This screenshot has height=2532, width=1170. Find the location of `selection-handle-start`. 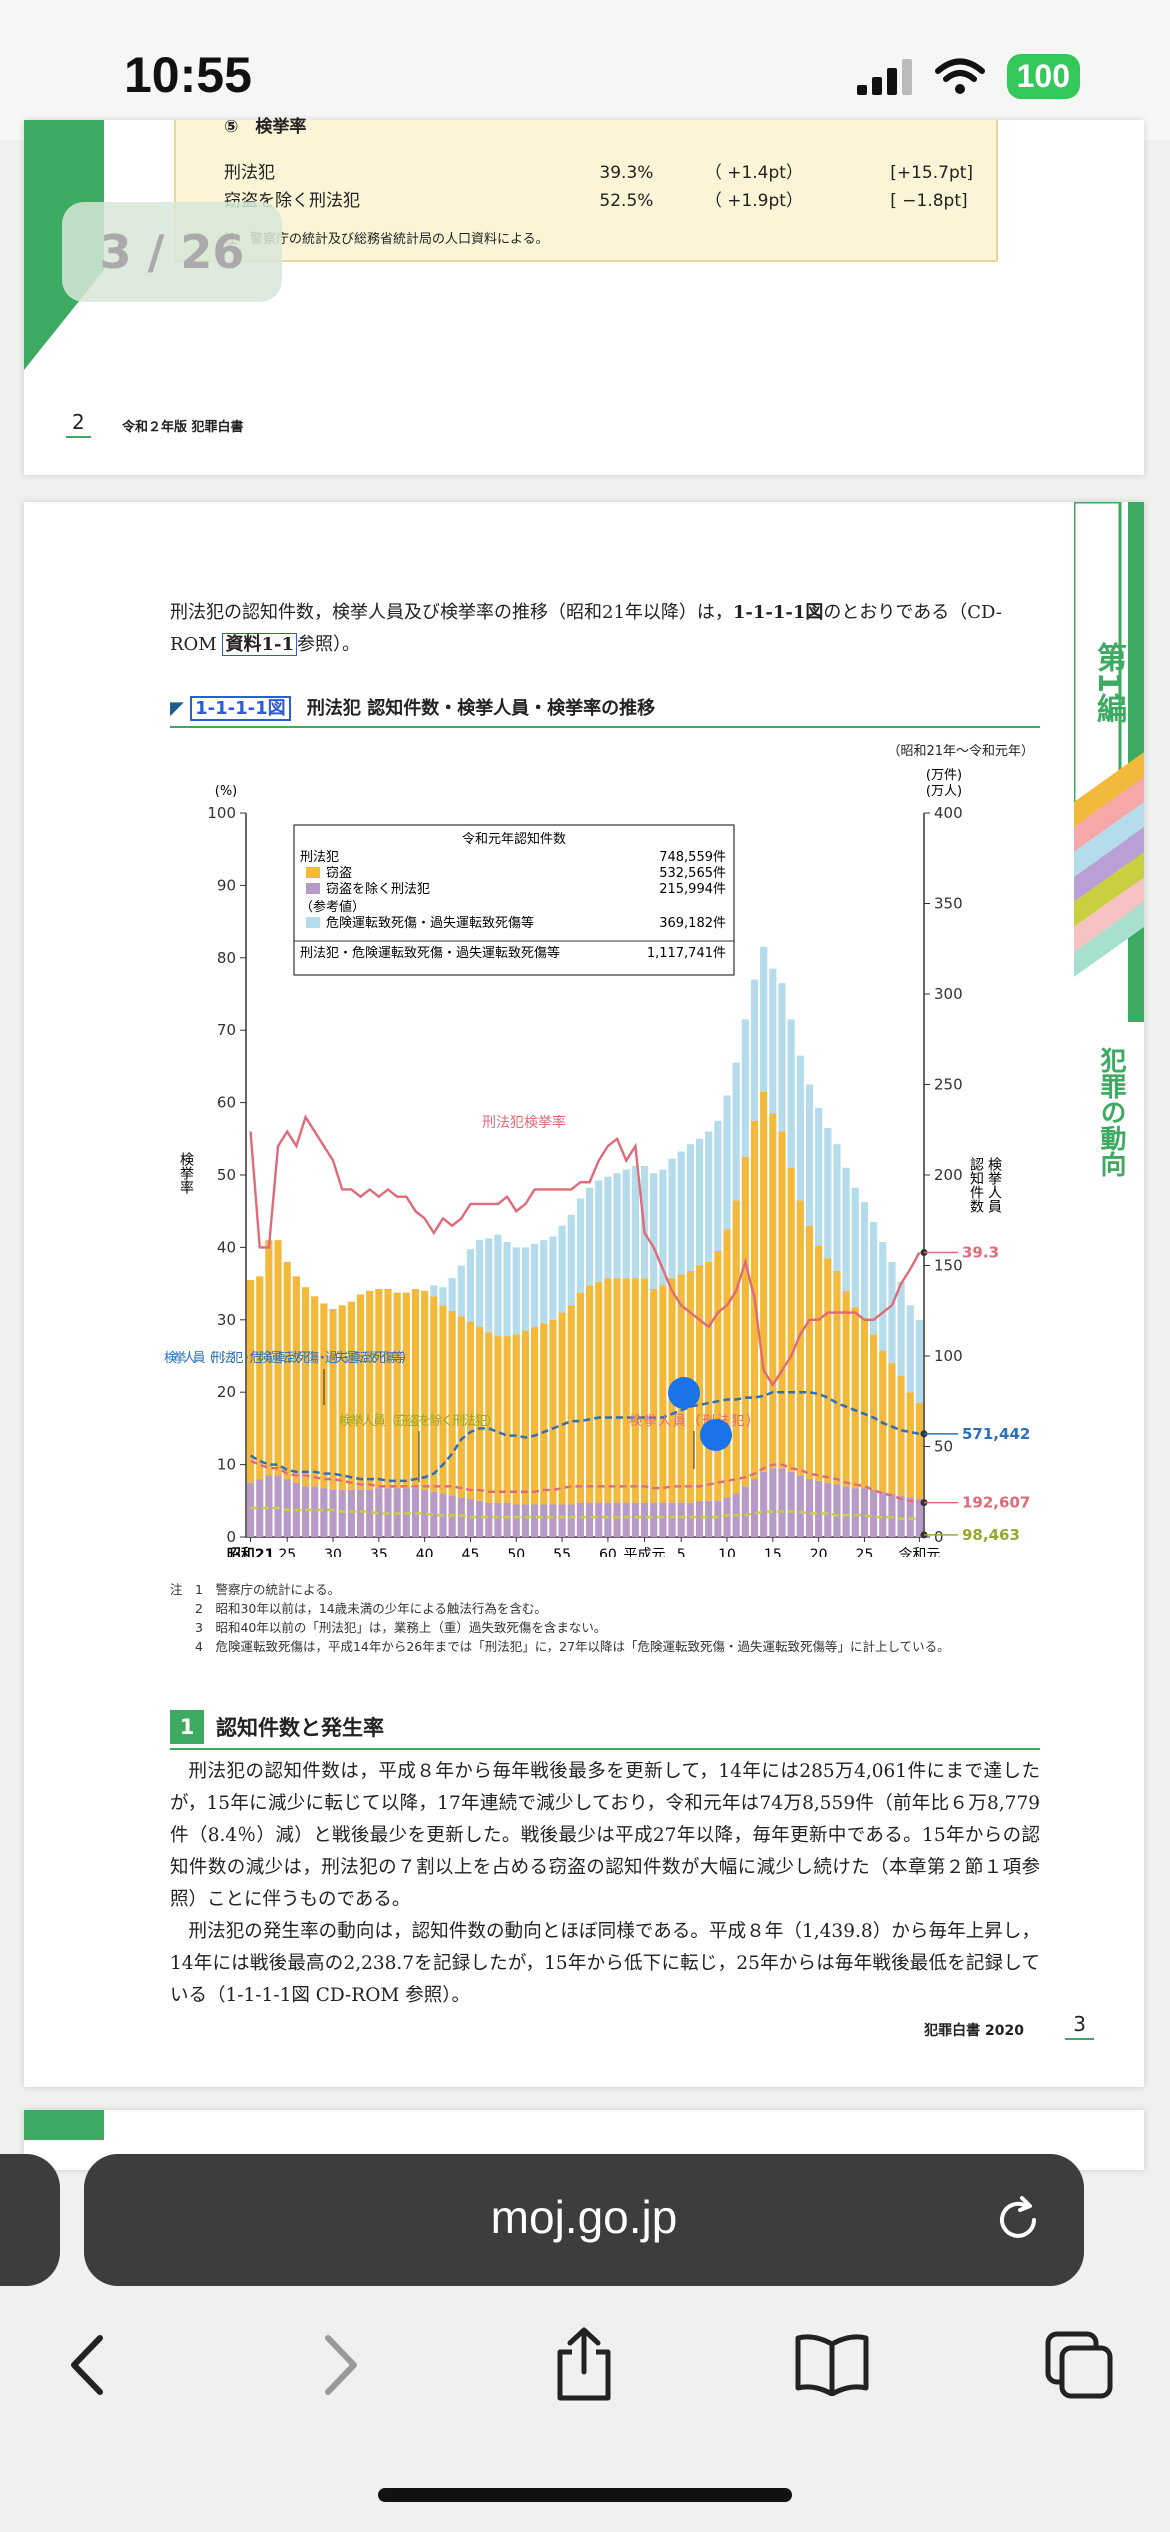

selection-handle-start is located at coordinates (684, 1393).